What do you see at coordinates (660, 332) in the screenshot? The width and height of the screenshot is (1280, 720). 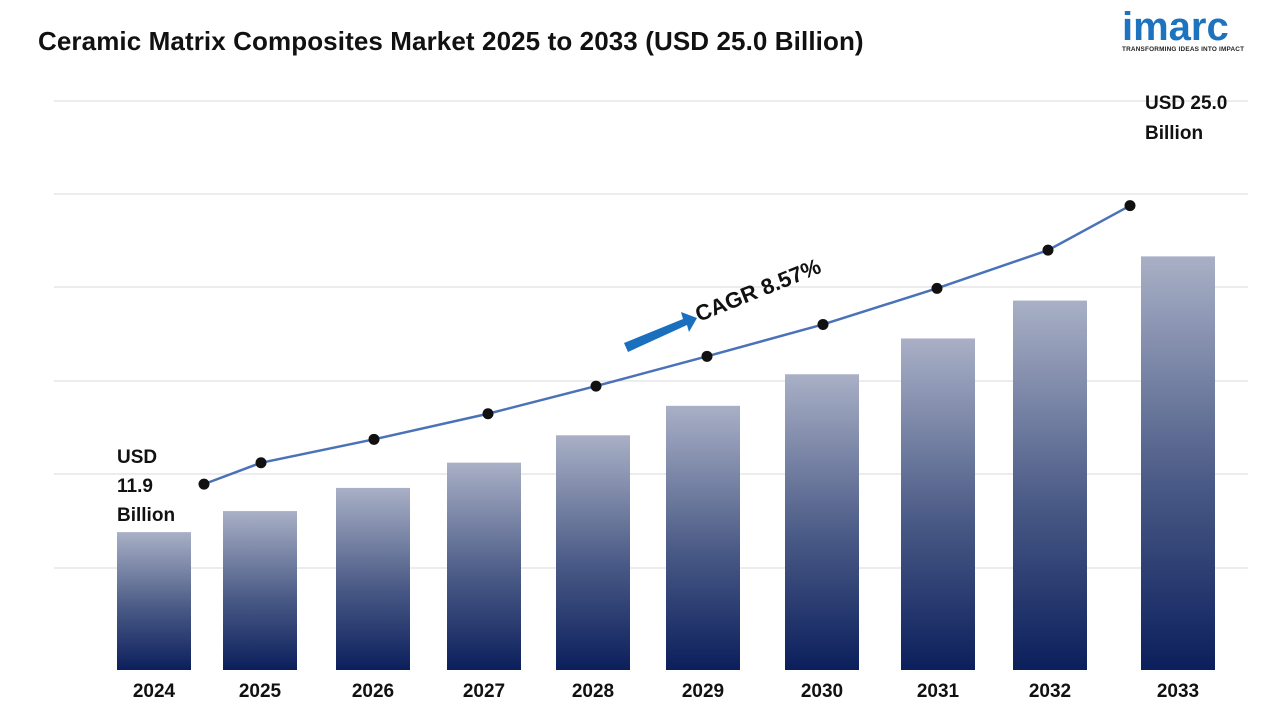 I see `cagr-arrow-icon` at bounding box center [660, 332].